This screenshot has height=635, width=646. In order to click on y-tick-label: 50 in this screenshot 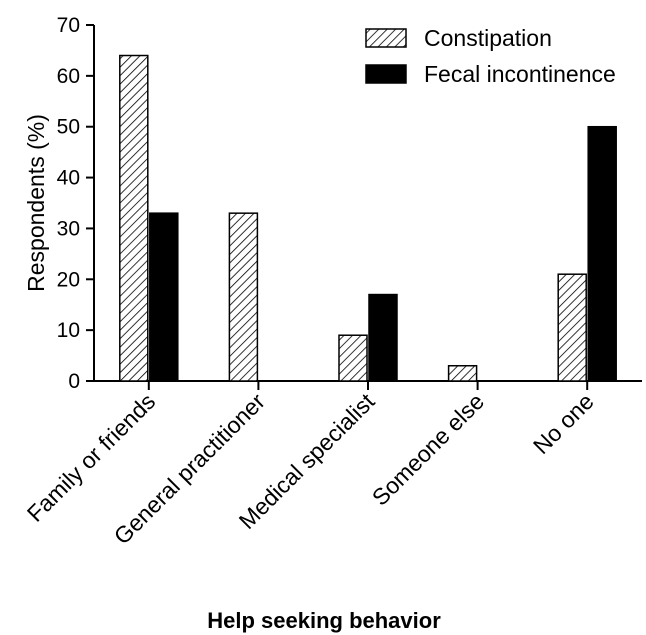, I will do `click(68, 127)`.